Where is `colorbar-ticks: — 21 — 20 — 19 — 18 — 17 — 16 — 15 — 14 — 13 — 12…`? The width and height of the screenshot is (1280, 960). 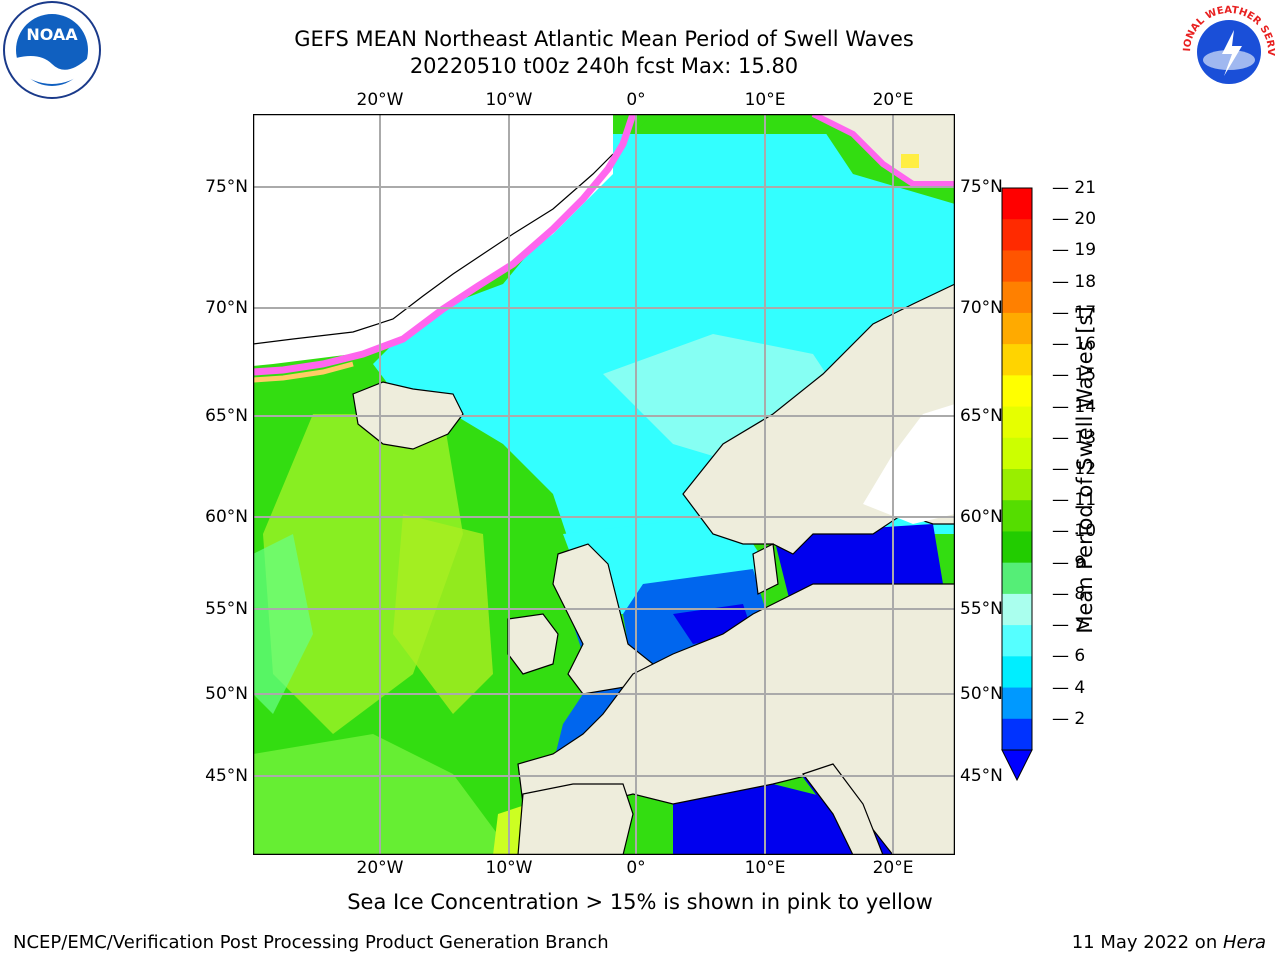 colorbar-ticks: — 21 — 20 — 19 — 18 — 17 — 16 — 15 — 14 — 13 — 12… is located at coordinates (1074, 482).